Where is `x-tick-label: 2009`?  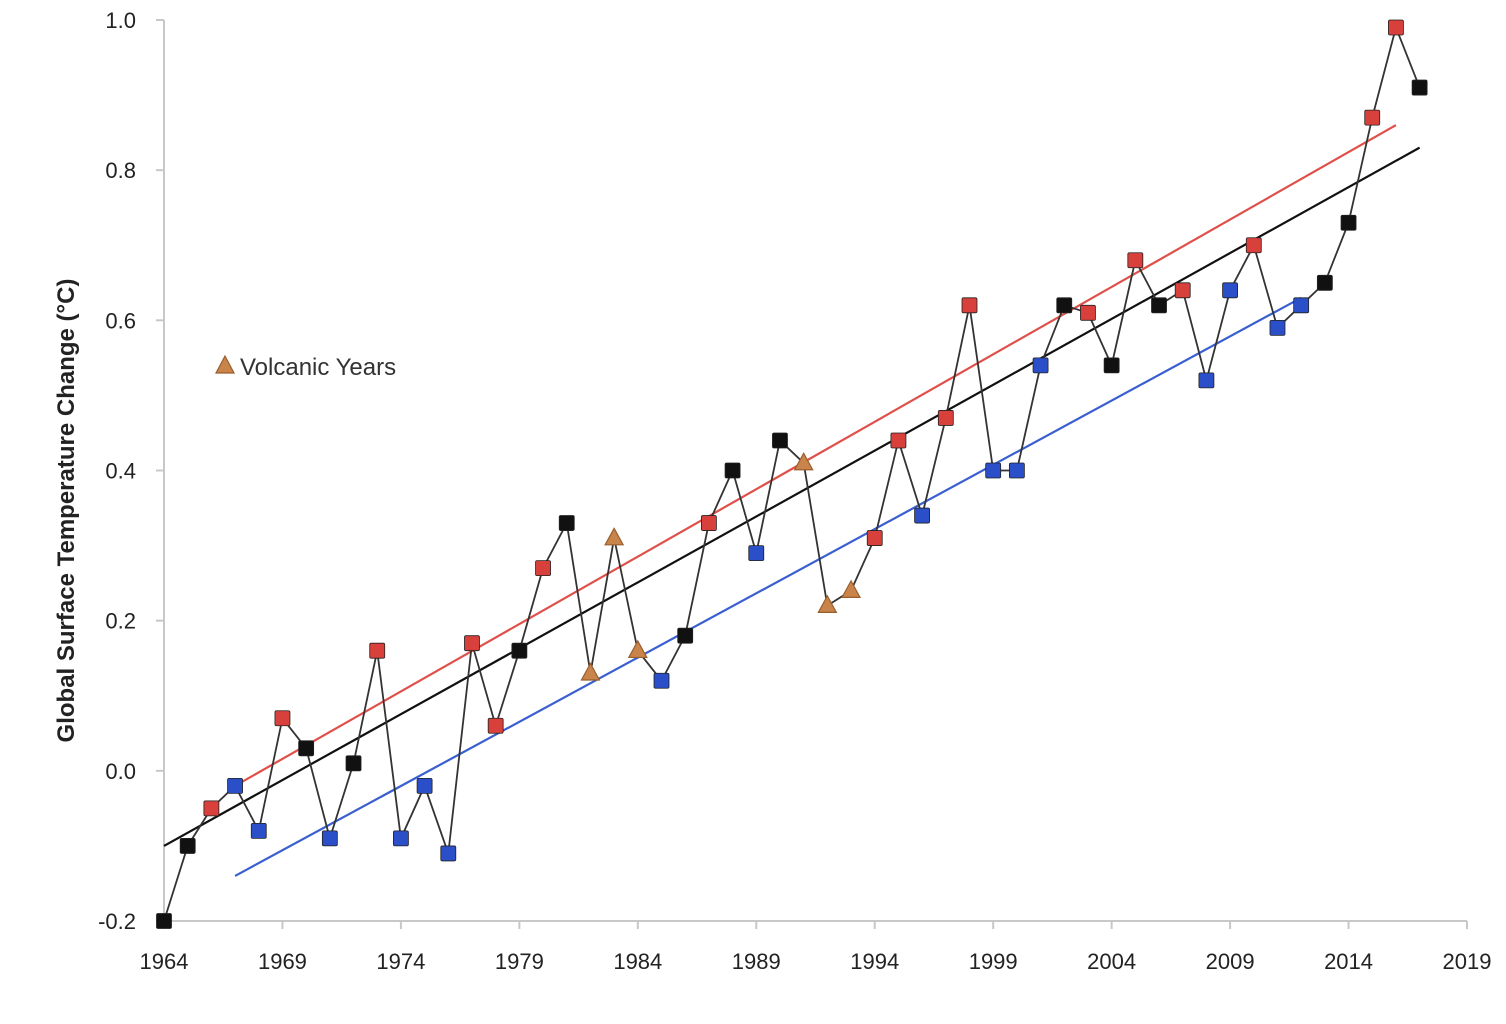 x-tick-label: 2009 is located at coordinates (1230, 961).